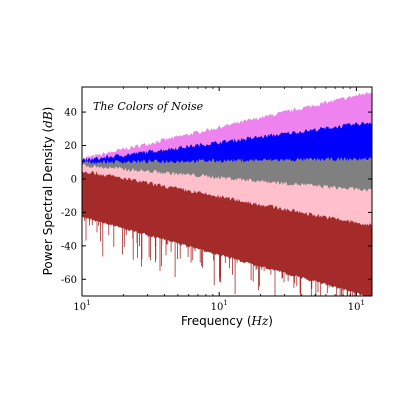 The width and height of the screenshot is (415, 415). I want to click on y-tick-label: -60, so click(69, 280).